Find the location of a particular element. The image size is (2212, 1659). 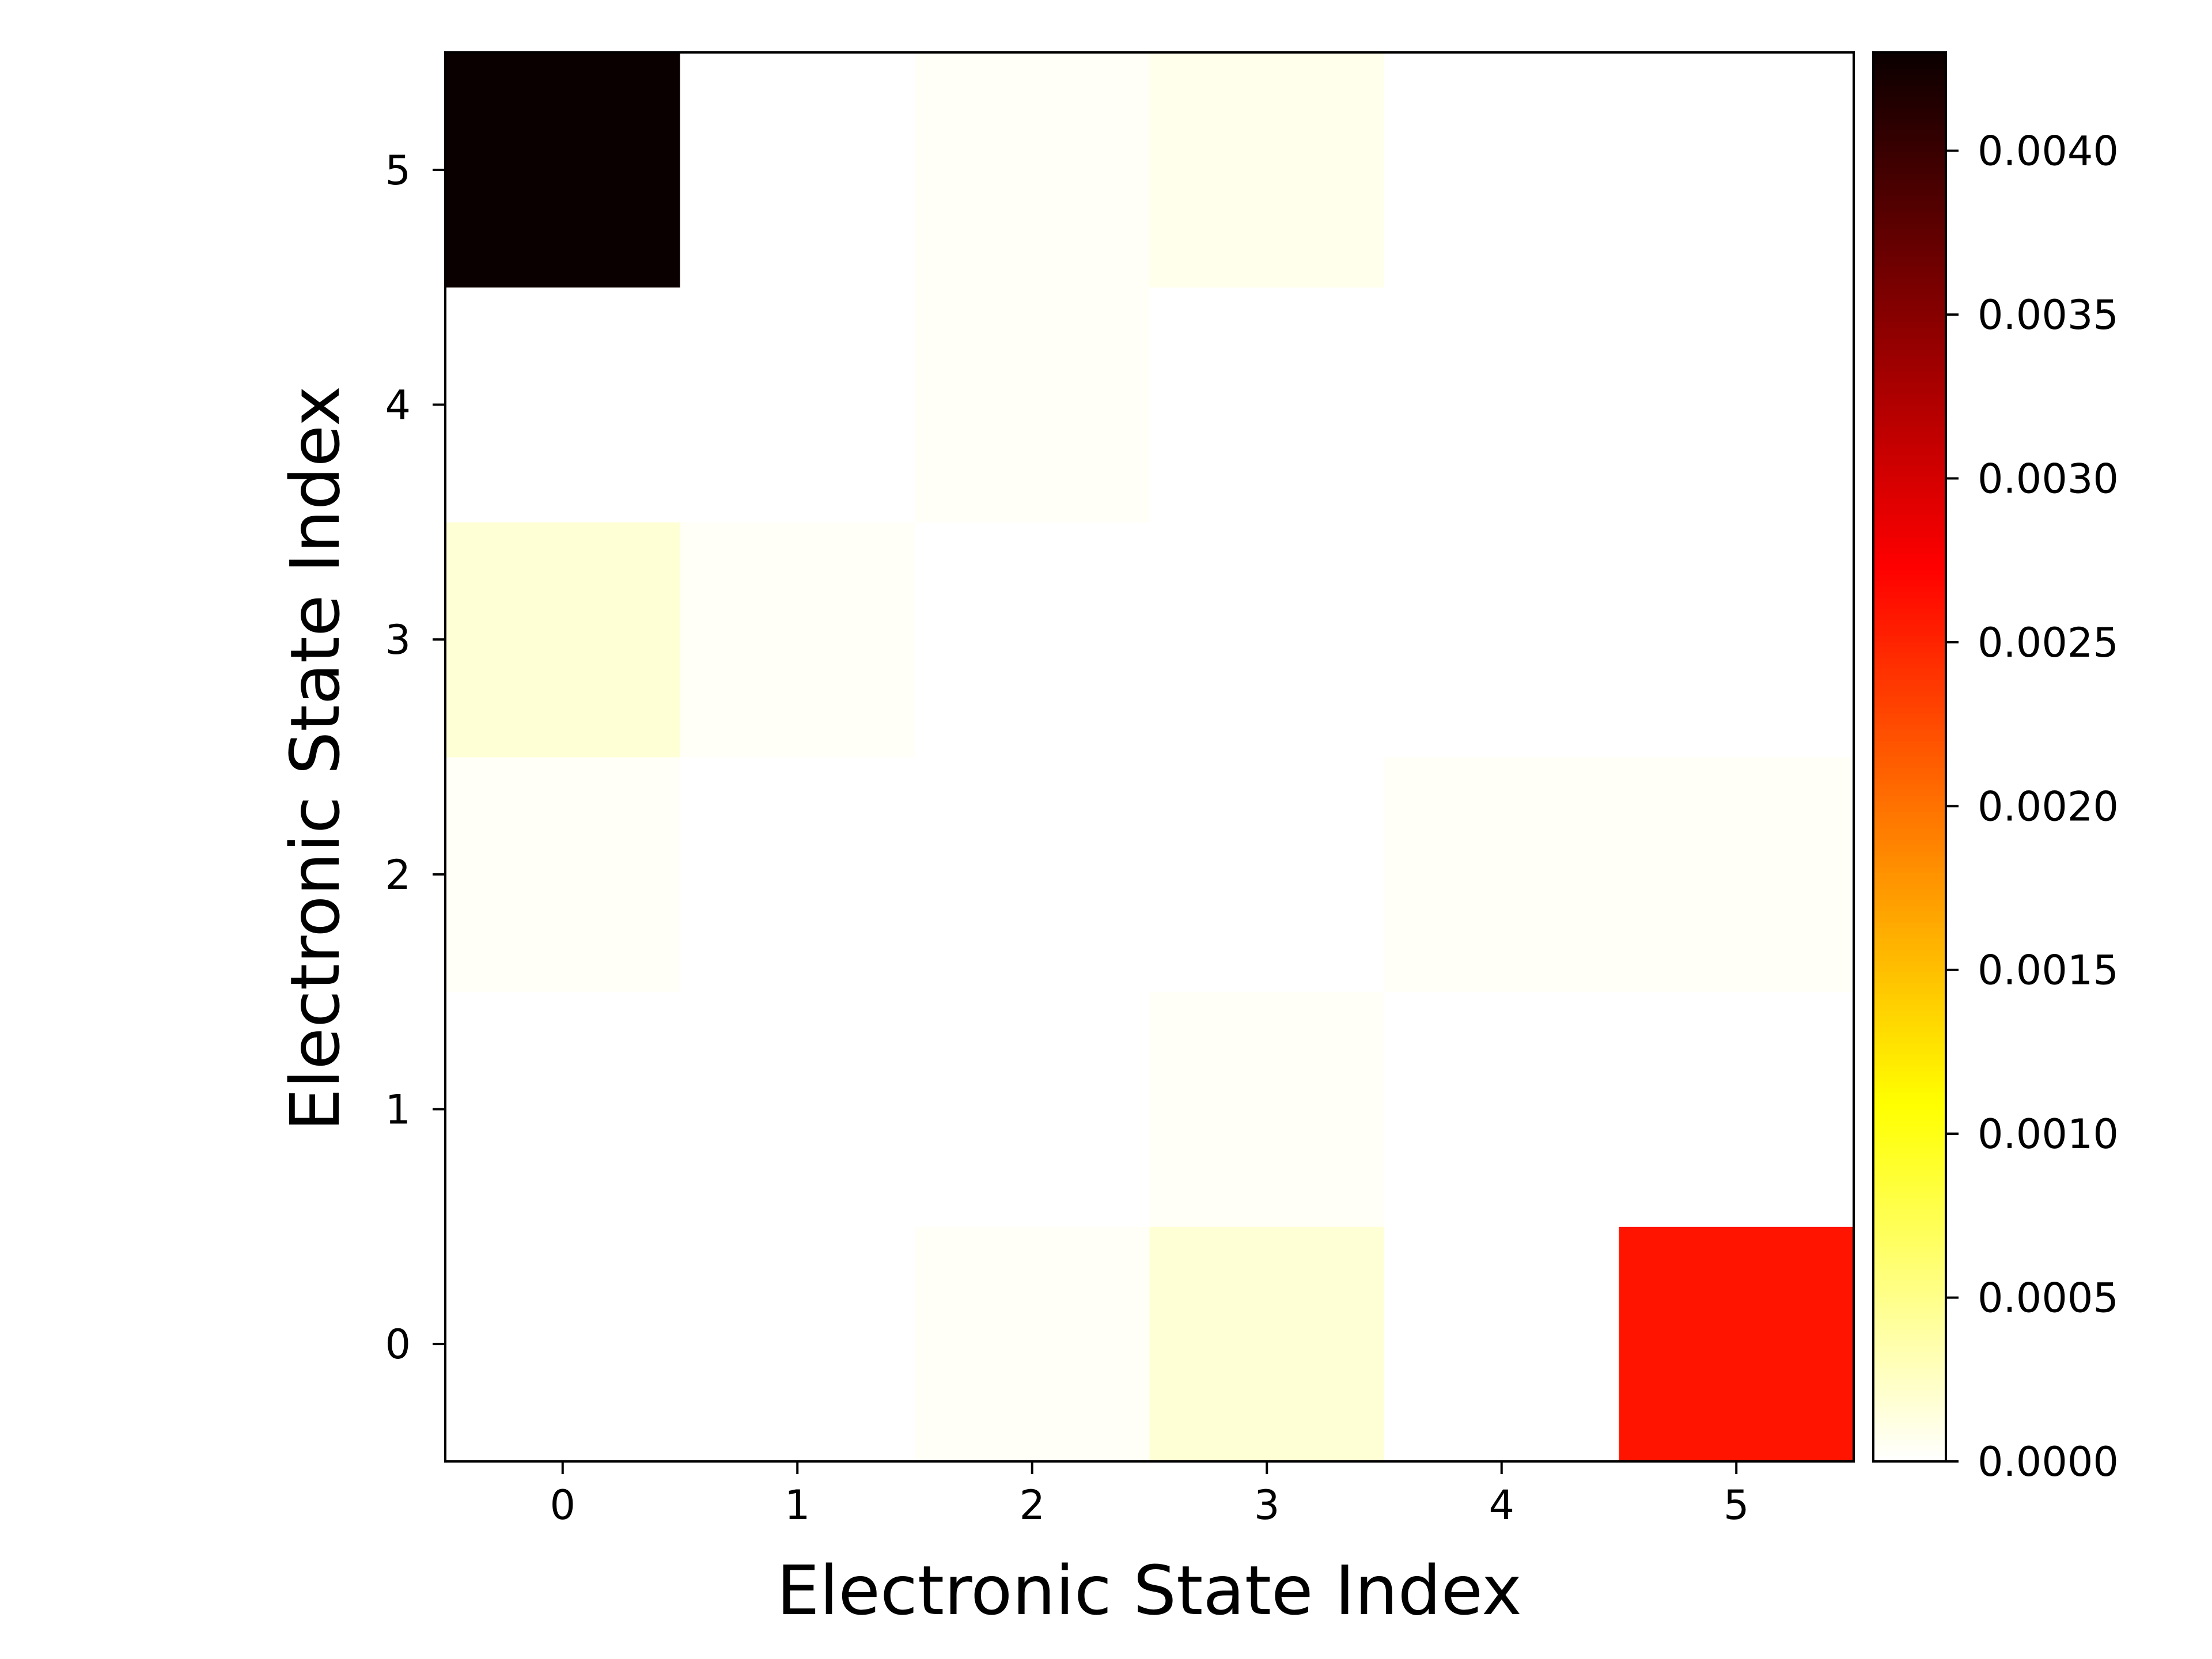

colorbar-tick-label: 0.0015 is located at coordinates (2048, 970).